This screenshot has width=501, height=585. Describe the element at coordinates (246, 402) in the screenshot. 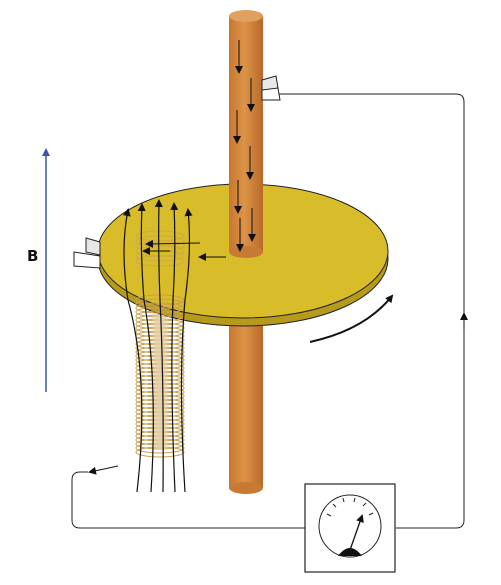

I see `axle-lower` at that location.